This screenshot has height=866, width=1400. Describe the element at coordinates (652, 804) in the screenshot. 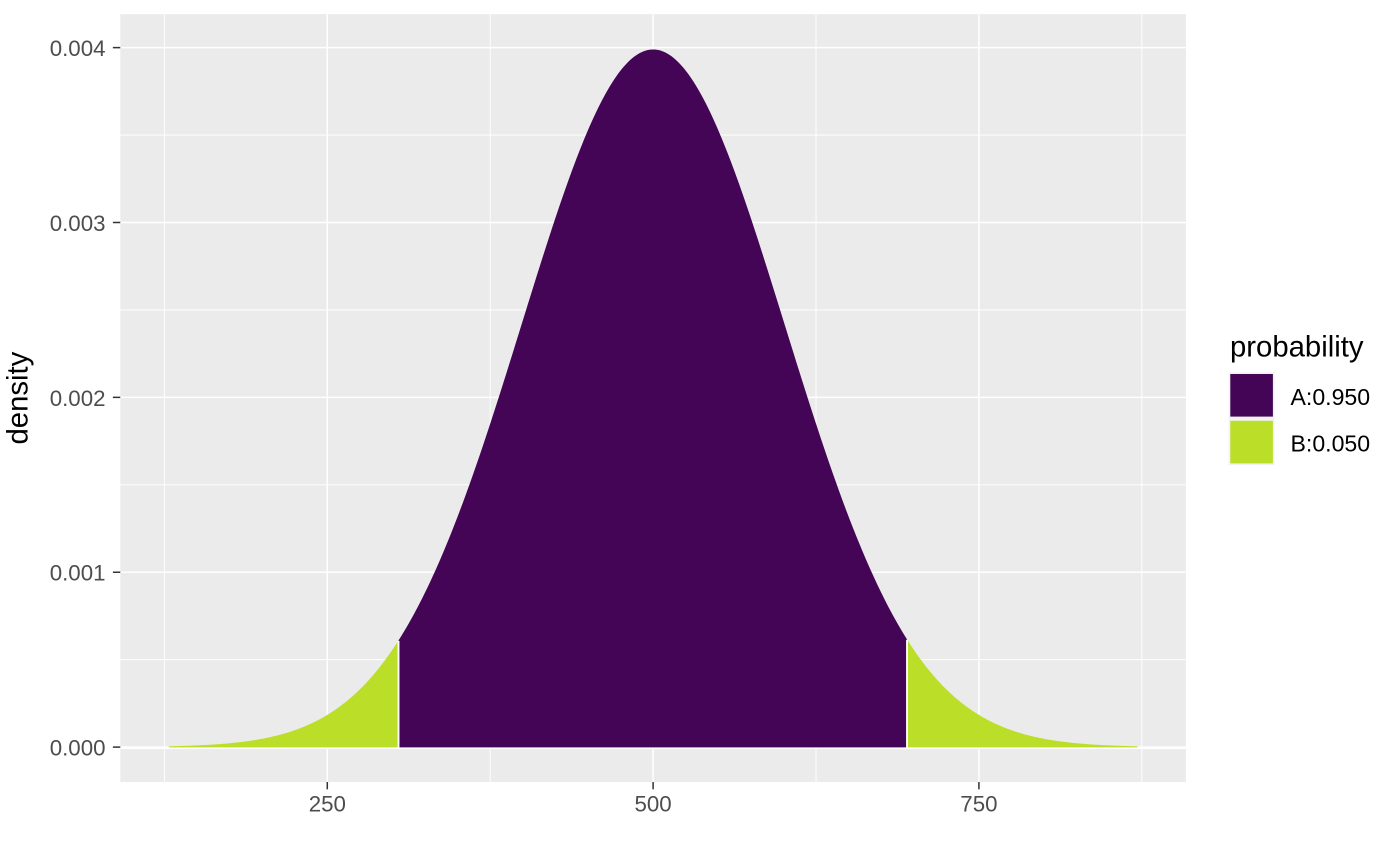

I see `svg-text: 500` at that location.